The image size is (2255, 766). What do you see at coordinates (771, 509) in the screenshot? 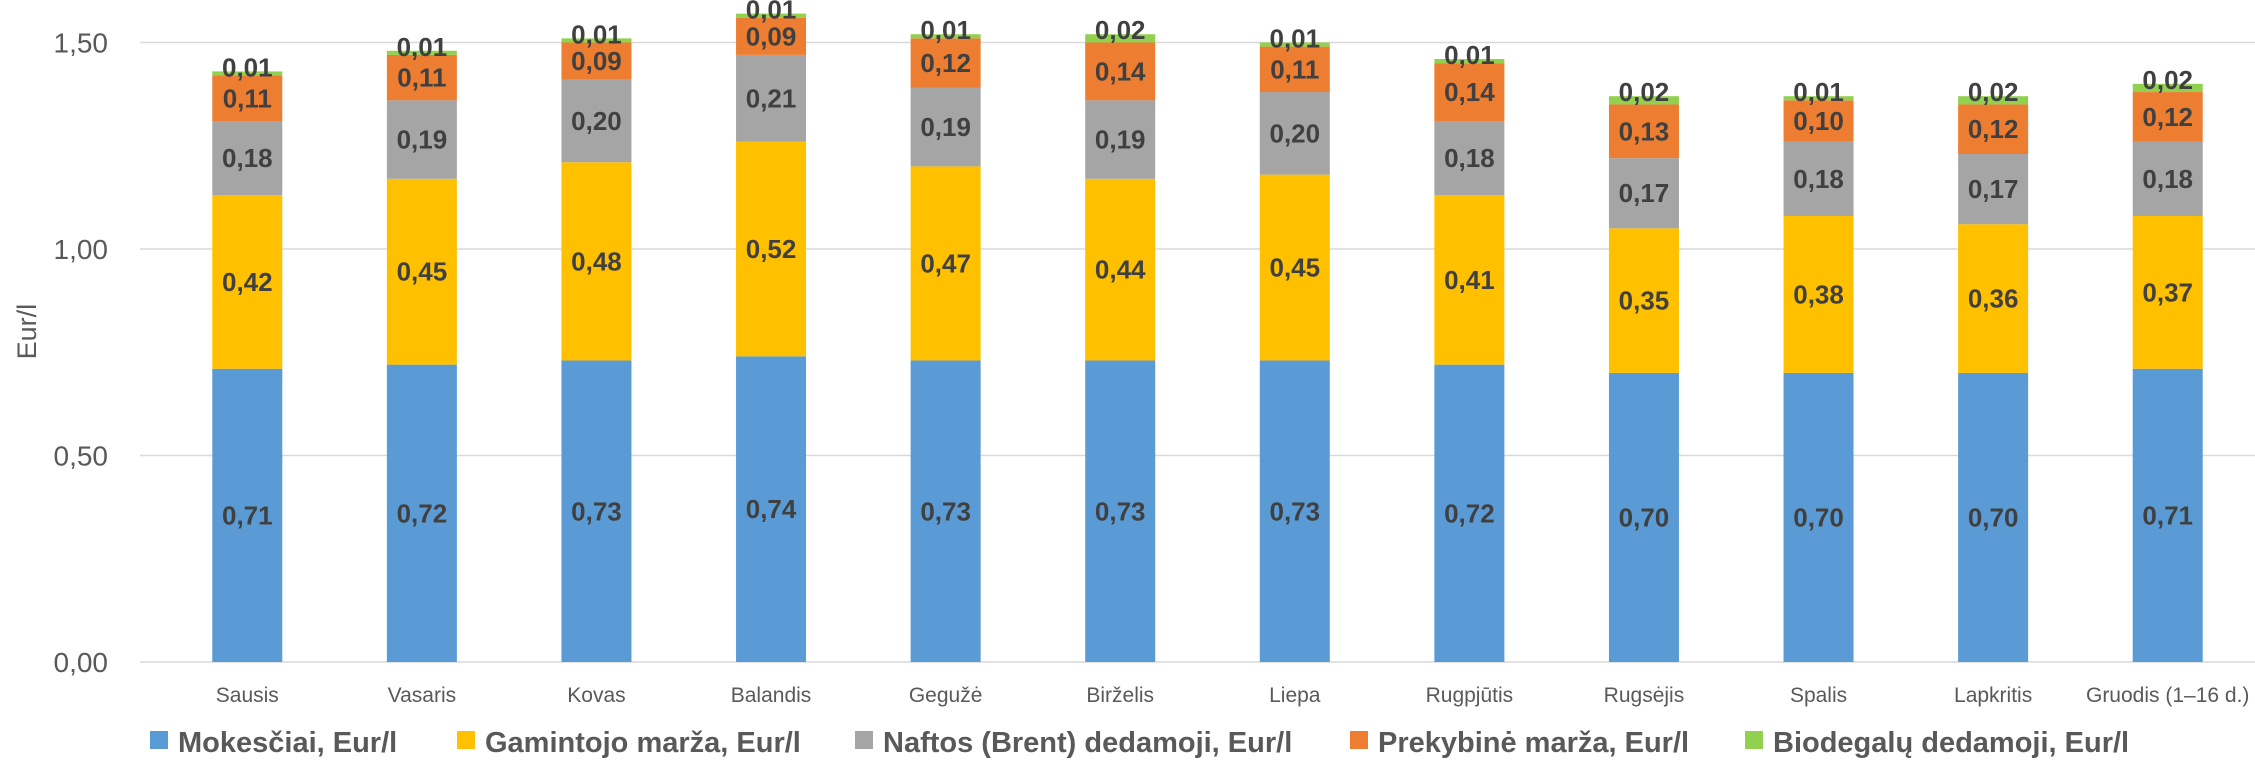
I see `data-label: 0,74` at bounding box center [771, 509].